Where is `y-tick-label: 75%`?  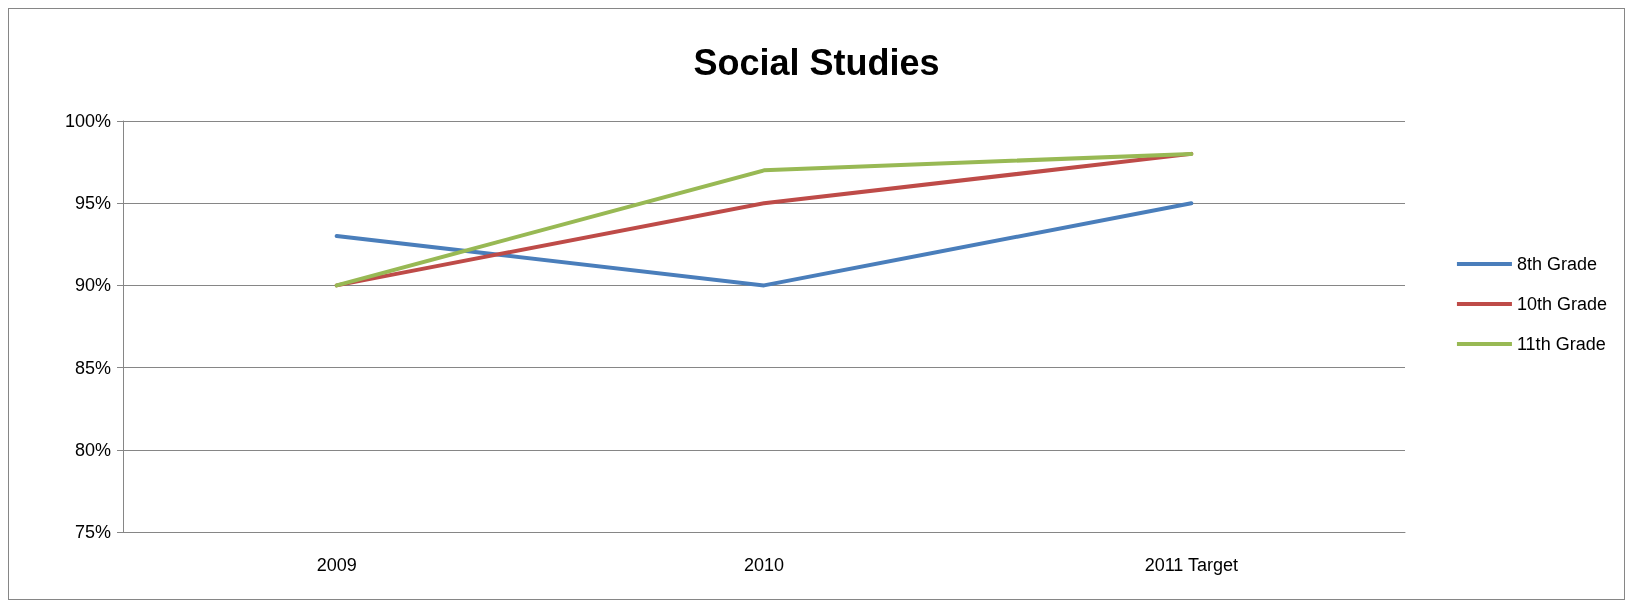
y-tick-label: 75% is located at coordinates (92, 532).